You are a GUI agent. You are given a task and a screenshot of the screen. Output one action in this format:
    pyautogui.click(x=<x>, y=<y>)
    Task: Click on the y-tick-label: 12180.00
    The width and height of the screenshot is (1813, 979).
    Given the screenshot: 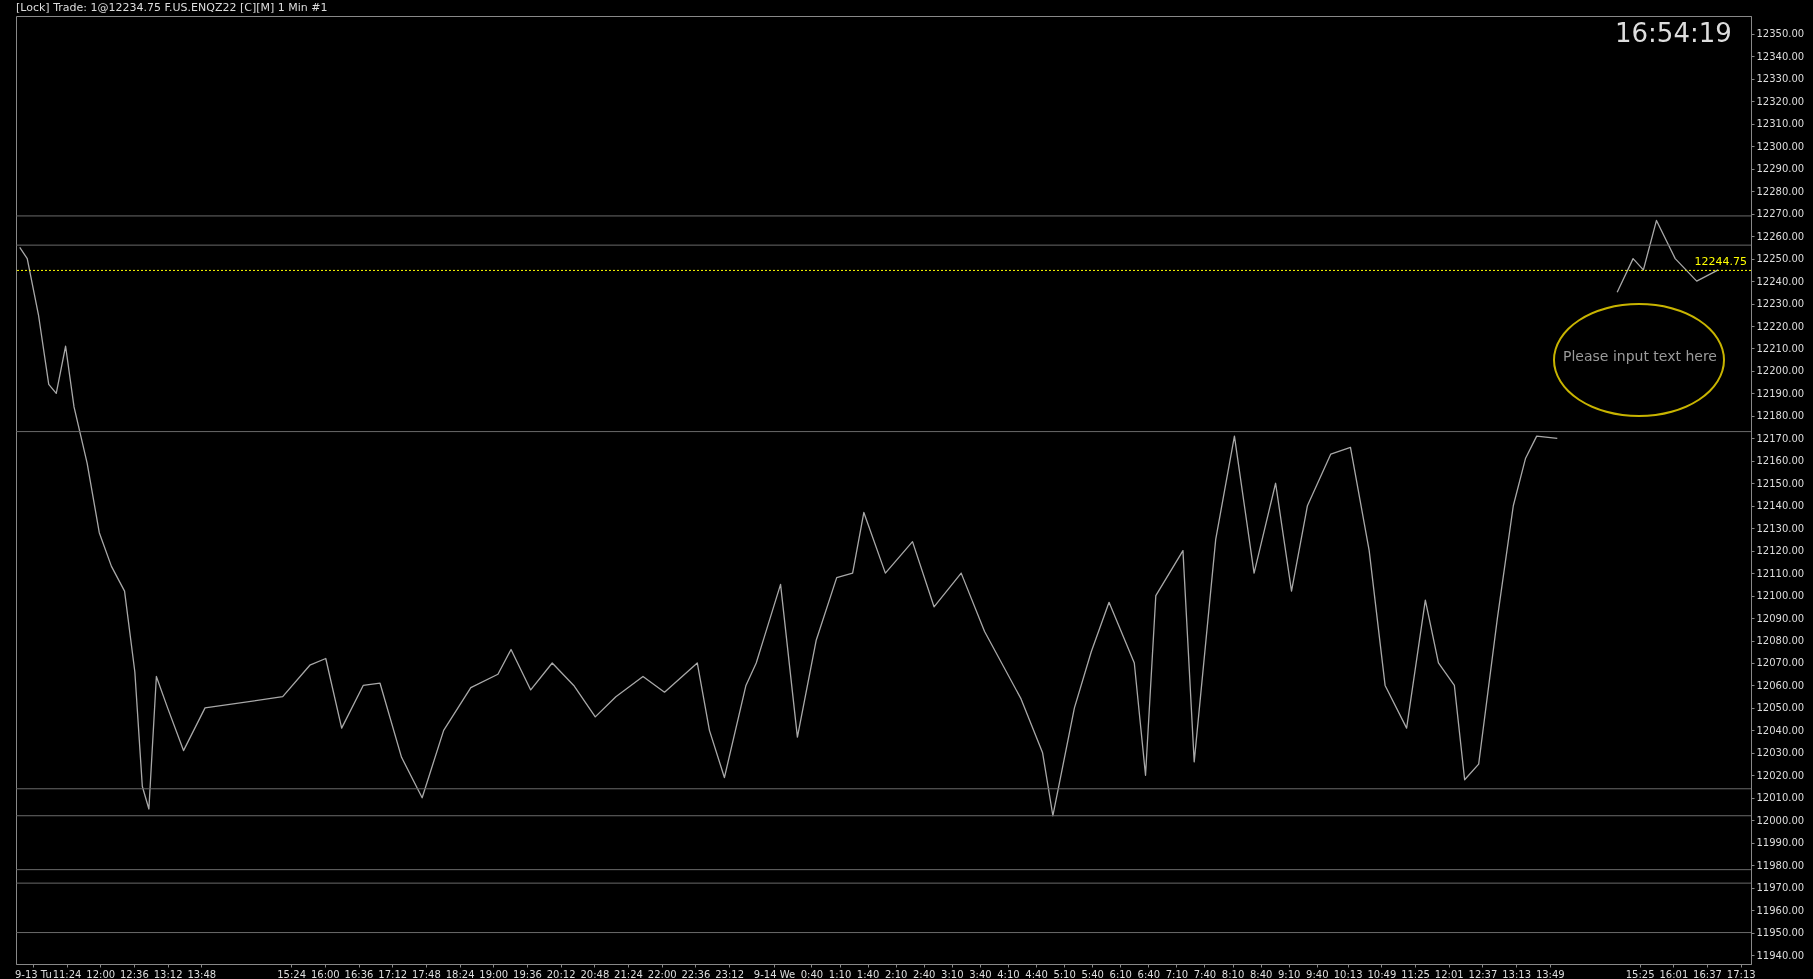 What is the action you would take?
    pyautogui.click(x=1780, y=416)
    